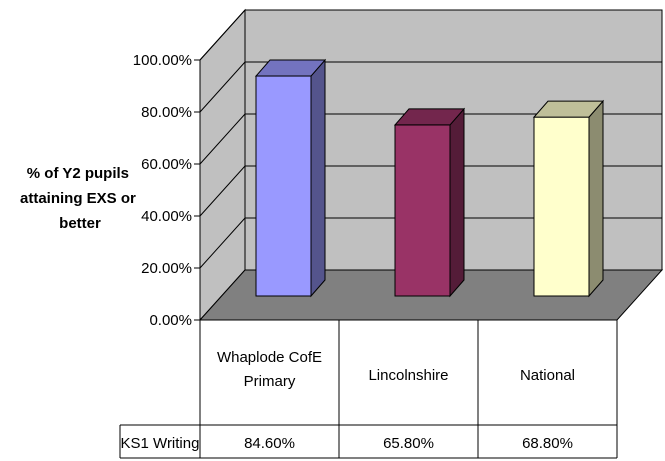 The image size is (665, 461). I want to click on category-label: Lincolnshire, so click(408, 375).